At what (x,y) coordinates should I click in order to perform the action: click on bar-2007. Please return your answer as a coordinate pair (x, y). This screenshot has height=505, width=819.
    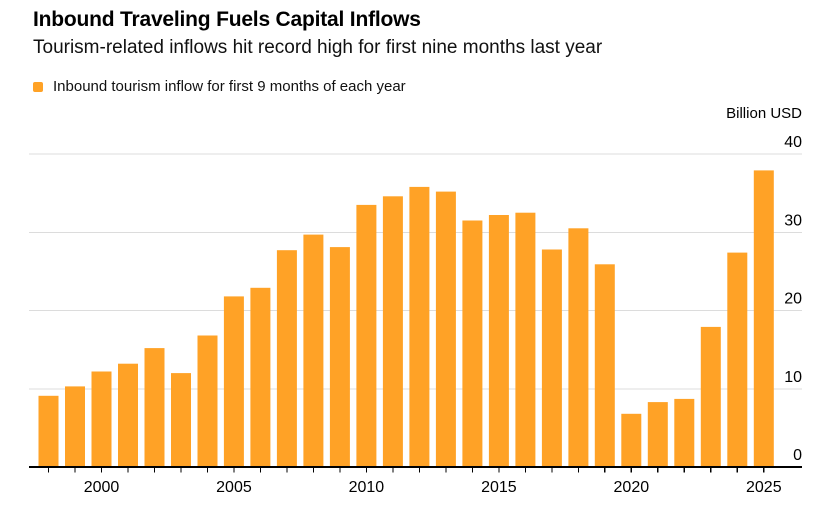
    Looking at the image, I should click on (286, 358).